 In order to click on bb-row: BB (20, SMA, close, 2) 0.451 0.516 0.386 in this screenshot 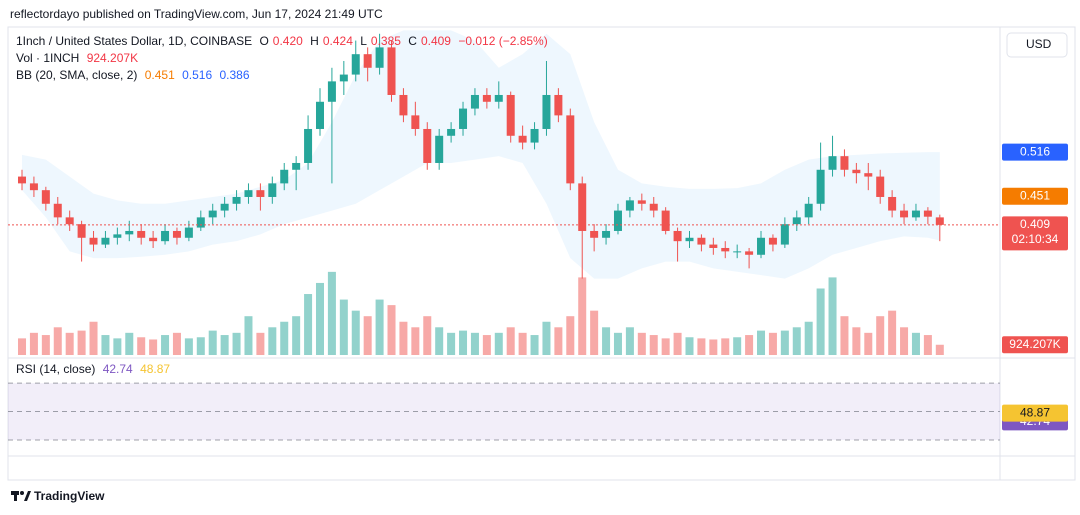, I will do `click(284, 75)`.